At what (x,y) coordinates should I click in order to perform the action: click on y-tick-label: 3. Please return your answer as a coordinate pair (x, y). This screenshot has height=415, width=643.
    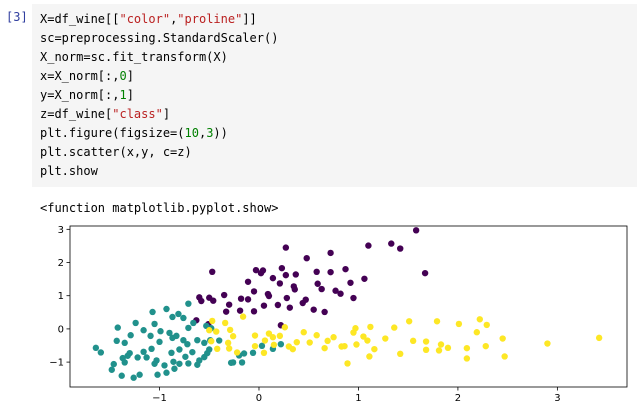
    Looking at the image, I should click on (61, 230).